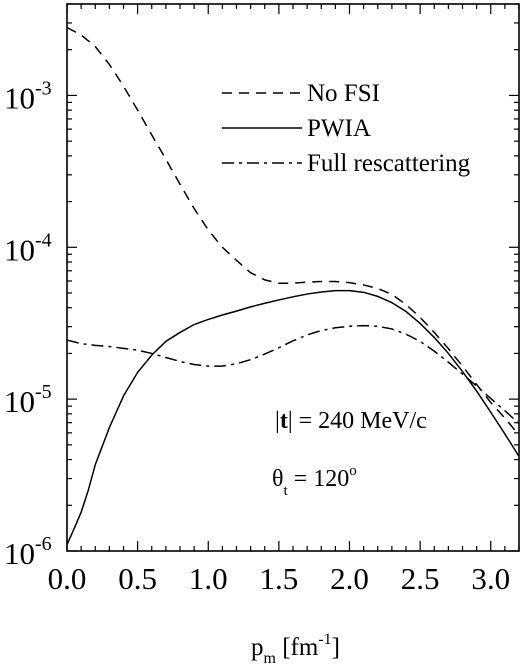 The width and height of the screenshot is (525, 668). I want to click on x-tick-label: 0.5, so click(137, 578).